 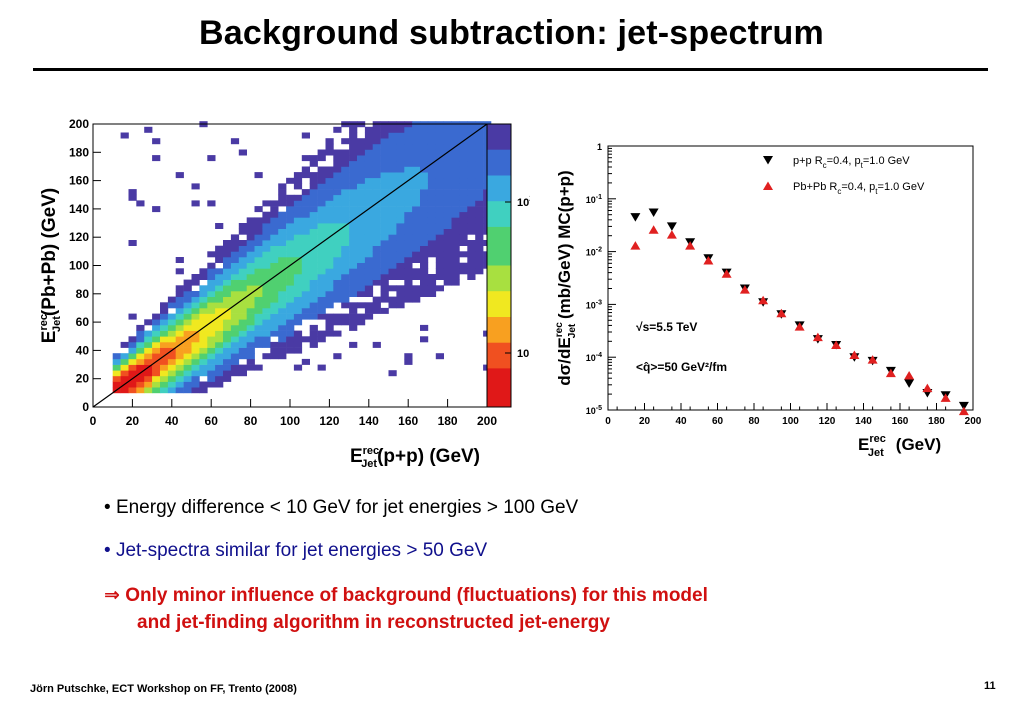 What do you see at coordinates (681, 367) in the screenshot?
I see `annotation-qhat: <q̂>=50 GeV²/fm` at bounding box center [681, 367].